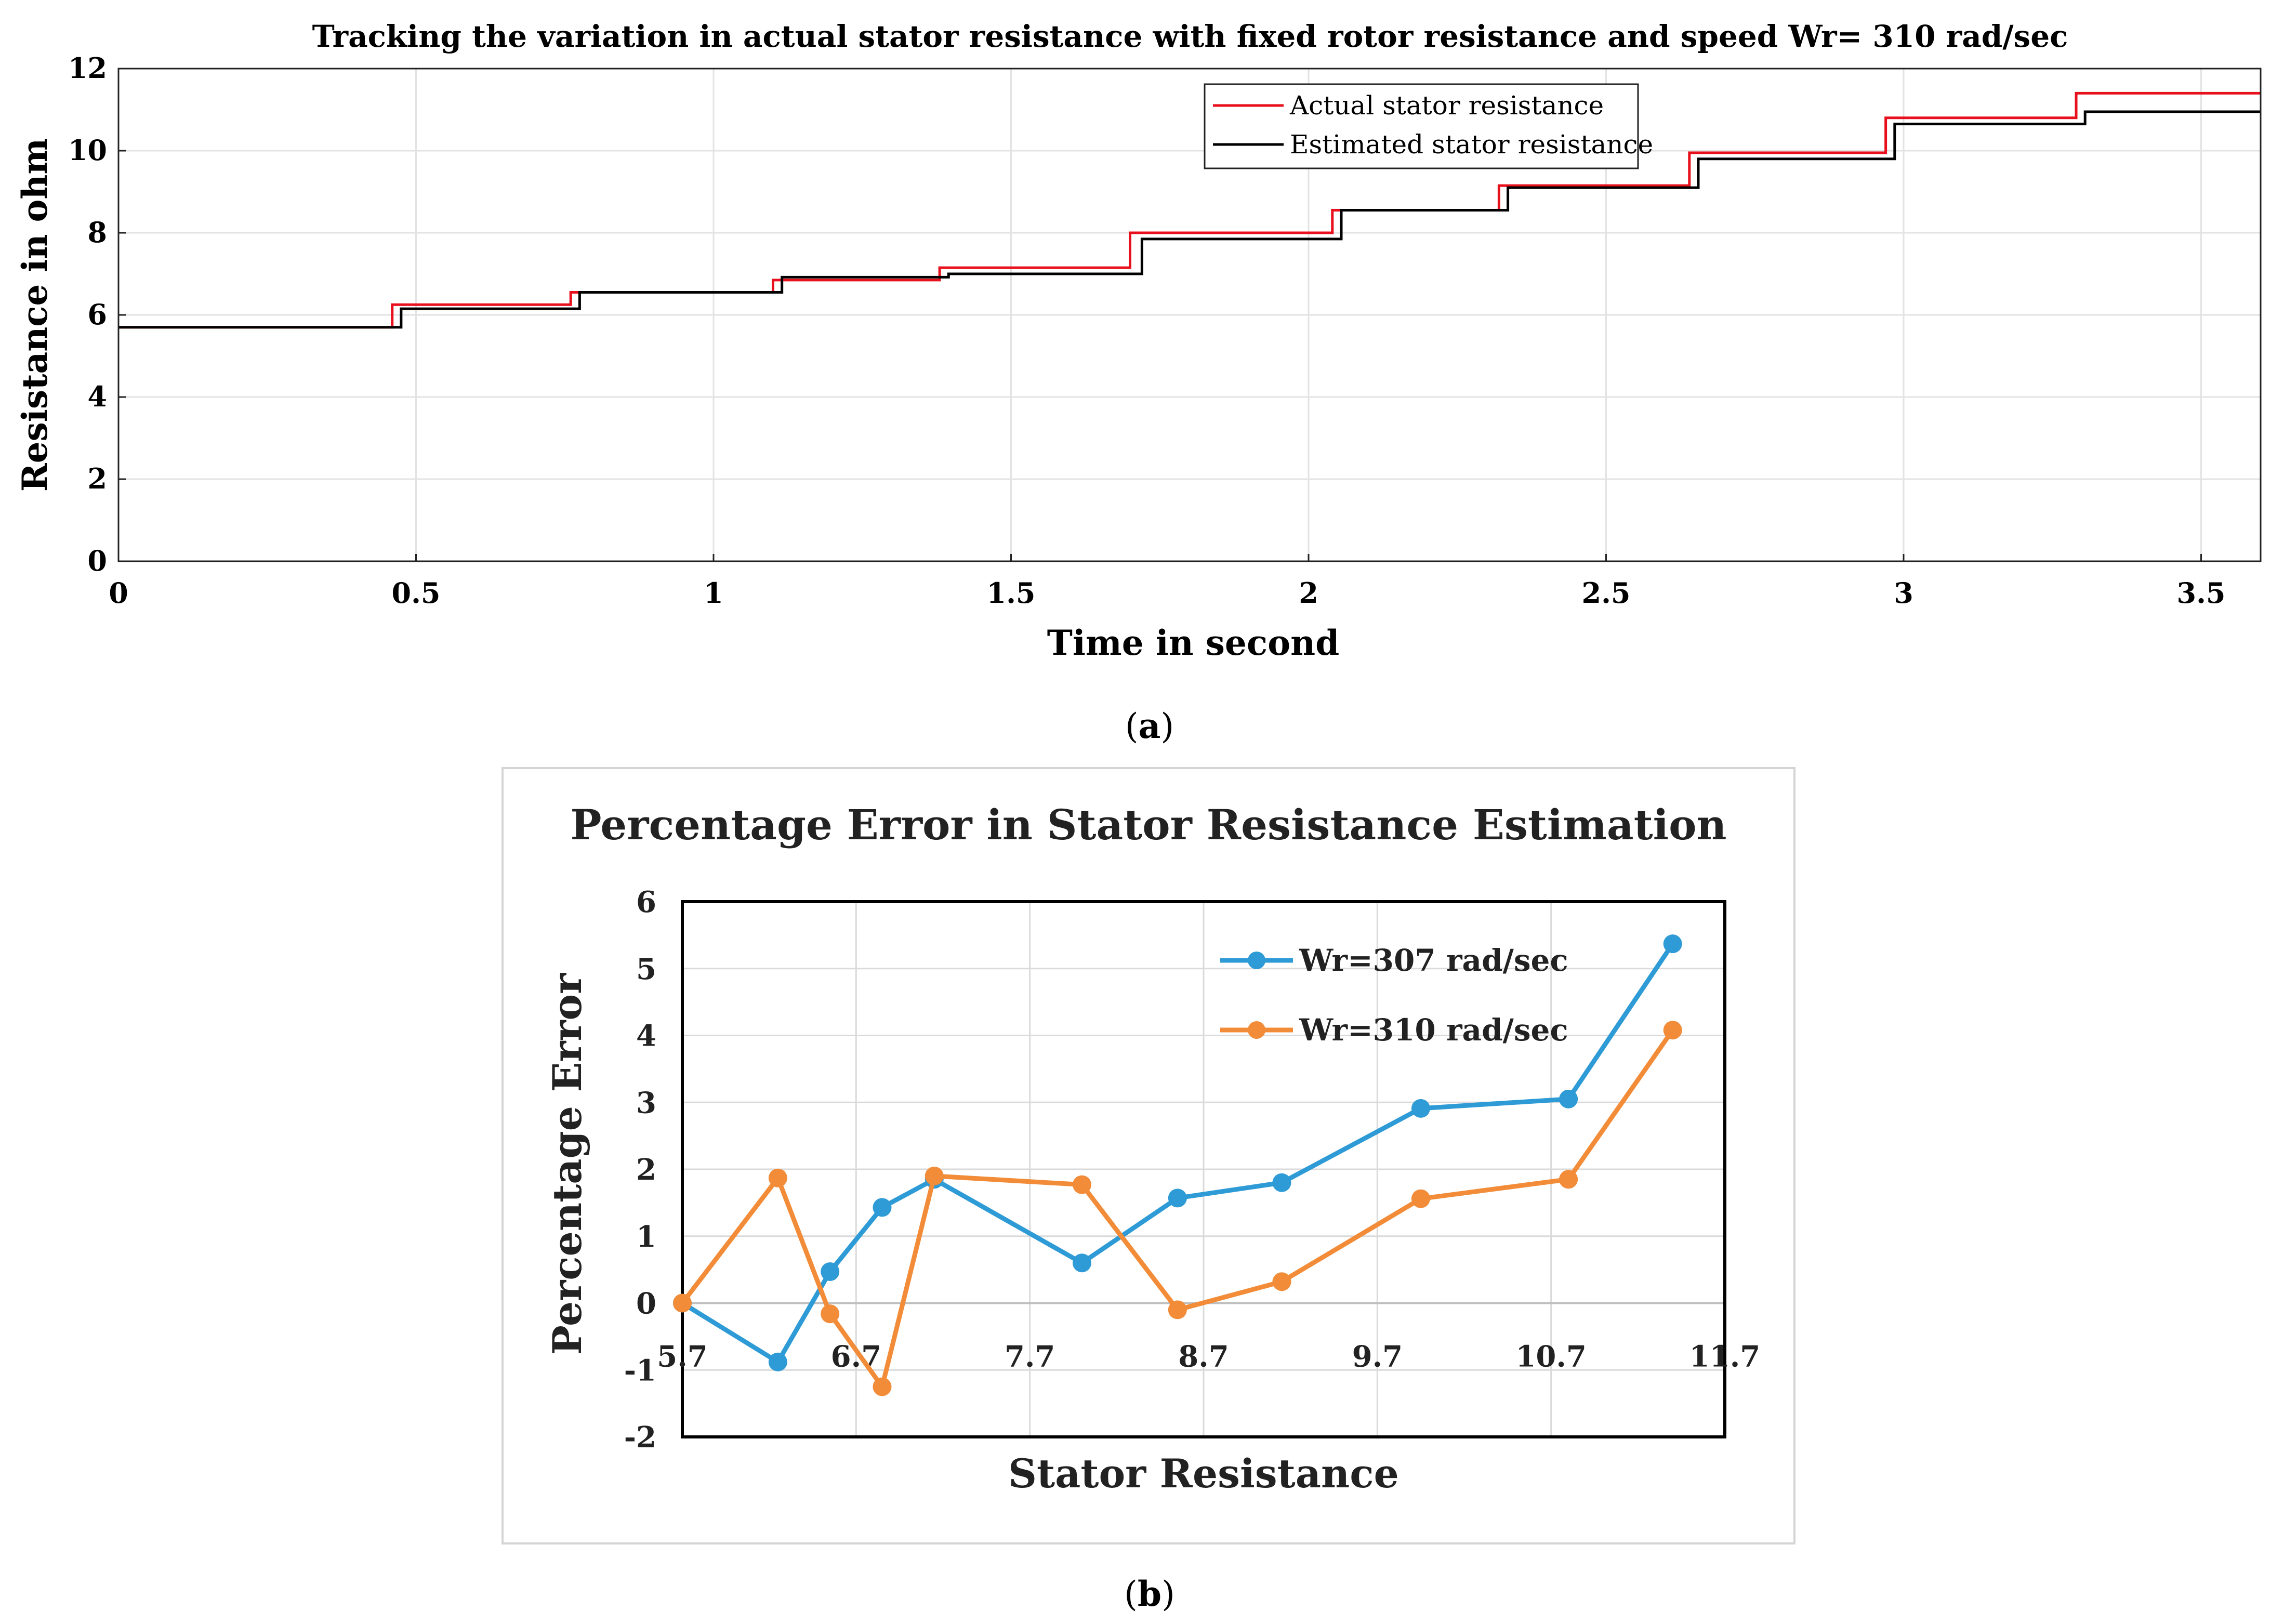 The image size is (2284, 1624). I want to click on chart-a-y-tick-label: 2, so click(97, 478).